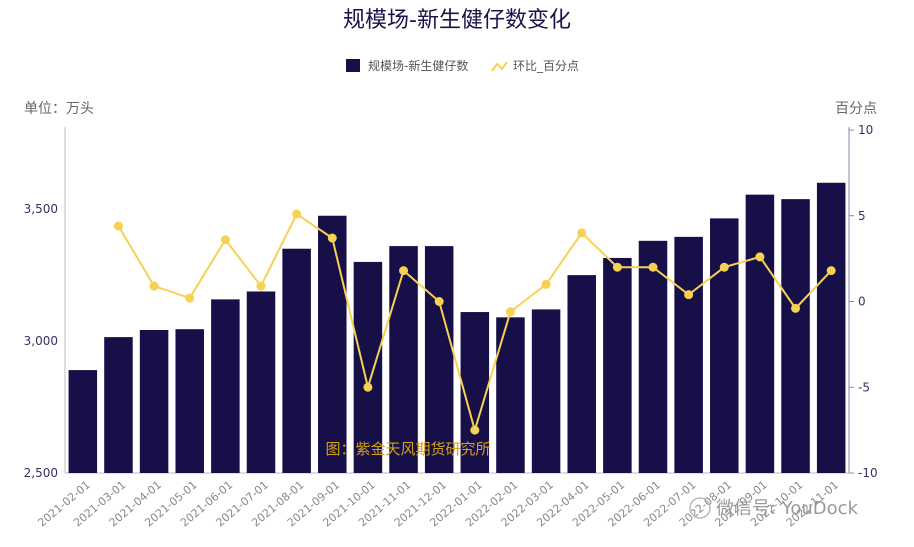 This screenshot has height=547, width=914. Describe the element at coordinates (41, 209) in the screenshot. I see `left-tick-label: 3,500` at that location.